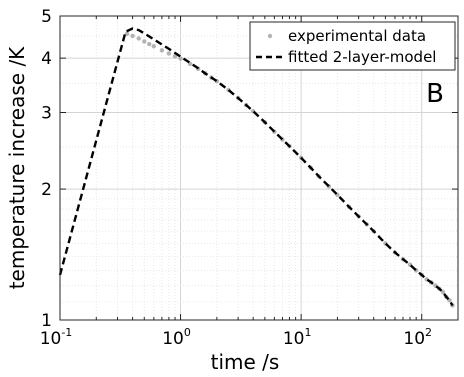 This screenshot has width=464, height=377. Describe the element at coordinates (297, 337) in the screenshot. I see `x-tick-label: 10¹` at that location.